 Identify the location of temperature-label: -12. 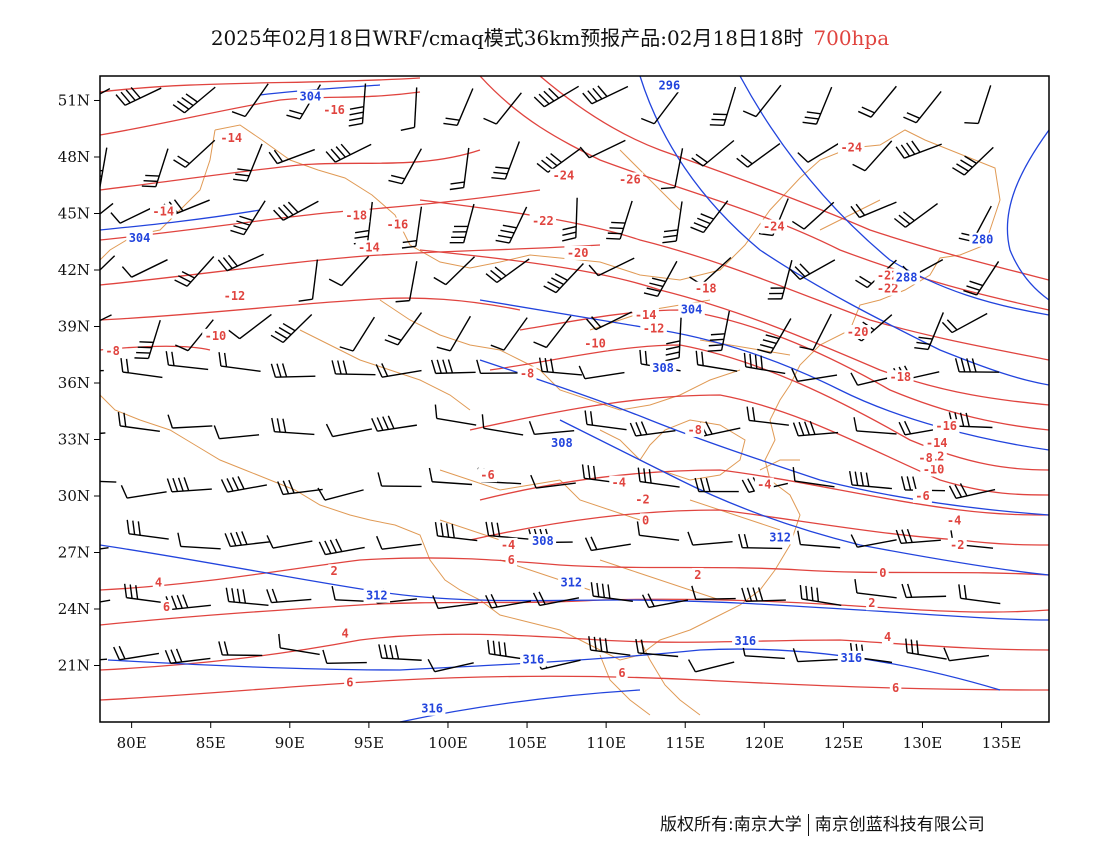
(654, 328).